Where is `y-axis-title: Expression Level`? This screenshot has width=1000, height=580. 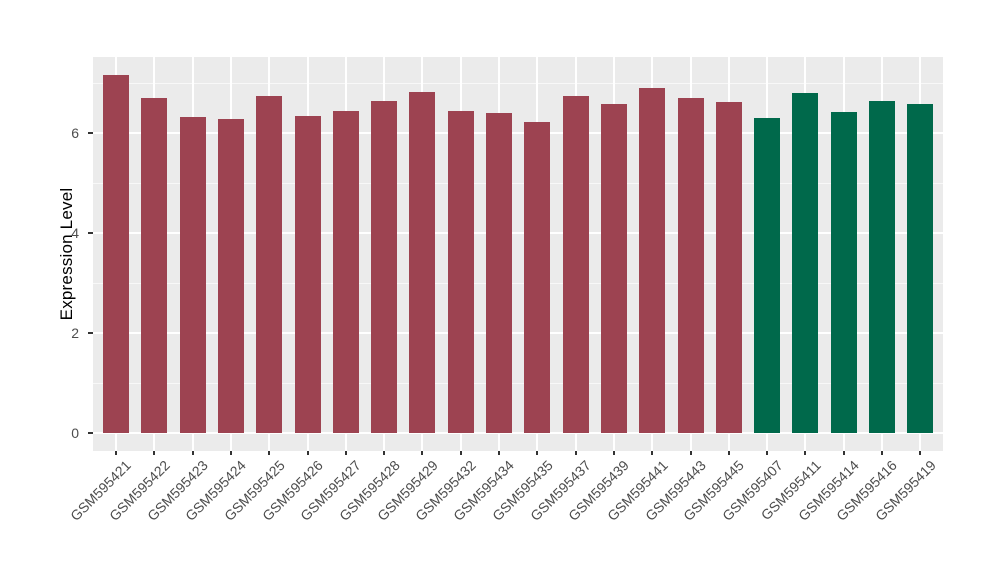
y-axis-title: Expression Level is located at coordinates (66, 254).